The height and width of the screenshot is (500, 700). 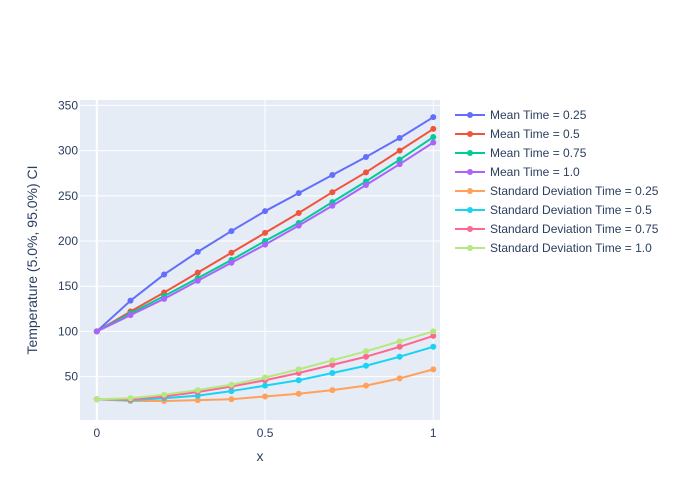 I want to click on legend-label: Mean Time = 0.75, so click(x=538, y=153).